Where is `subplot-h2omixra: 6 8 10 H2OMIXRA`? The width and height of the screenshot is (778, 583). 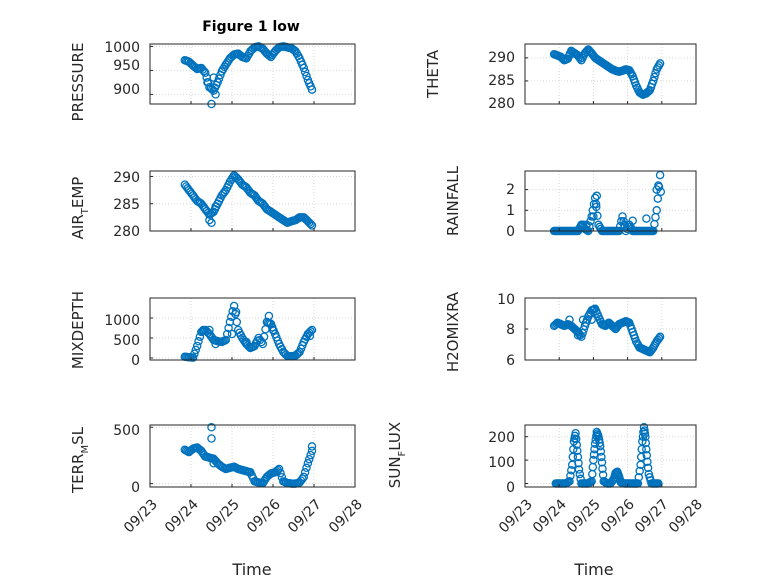
subplot-h2omixra: 6 8 10 H2OMIXRA is located at coordinates (570, 331).